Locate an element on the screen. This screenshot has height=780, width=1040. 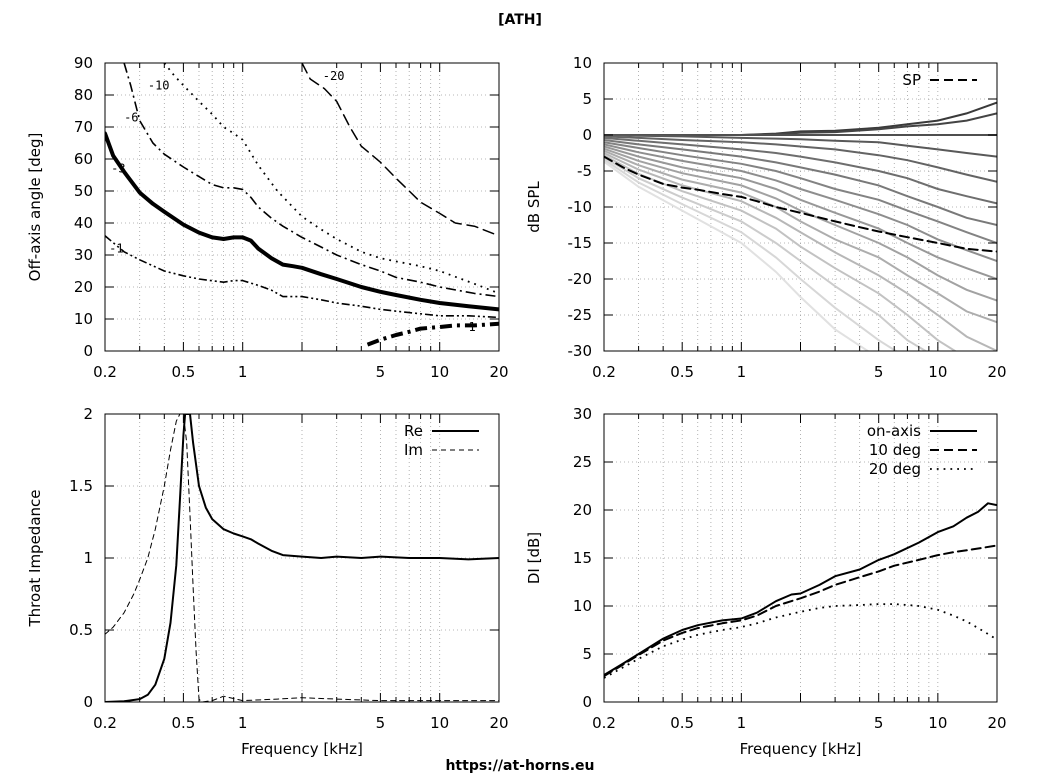
y-tick-label: -30 is located at coordinates (580, 351).